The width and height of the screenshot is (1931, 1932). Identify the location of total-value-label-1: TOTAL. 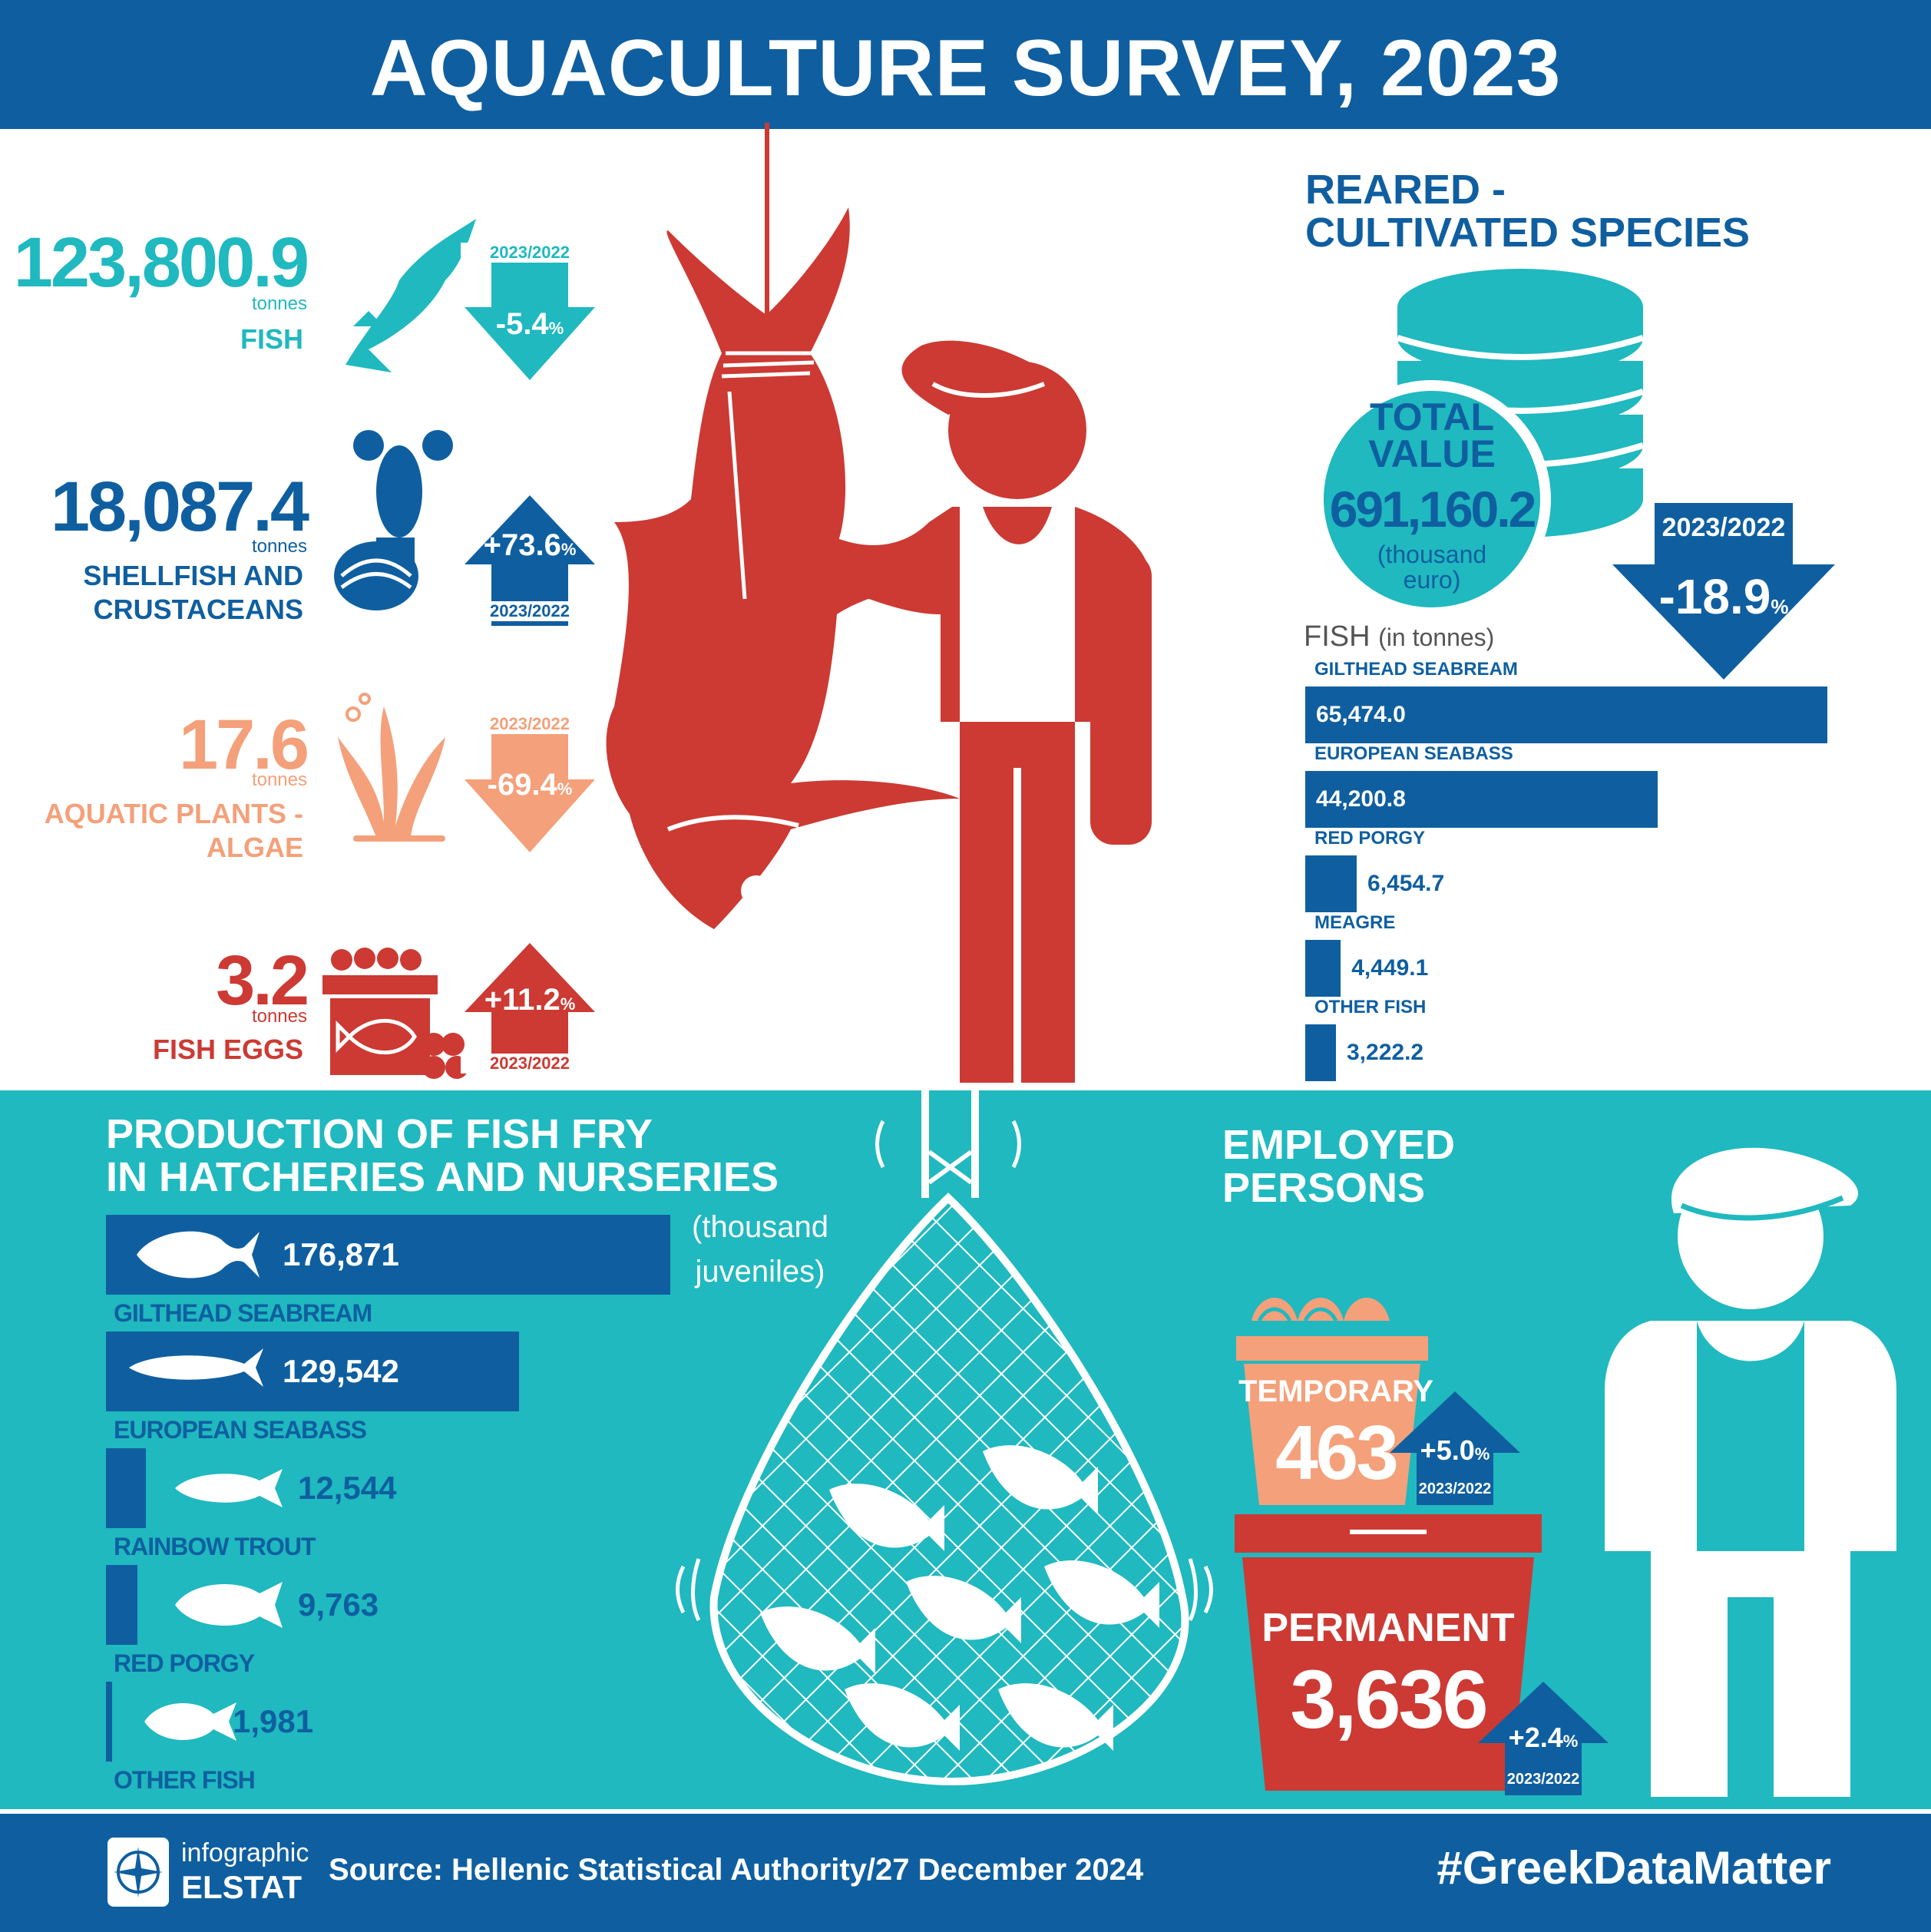
(1432, 416).